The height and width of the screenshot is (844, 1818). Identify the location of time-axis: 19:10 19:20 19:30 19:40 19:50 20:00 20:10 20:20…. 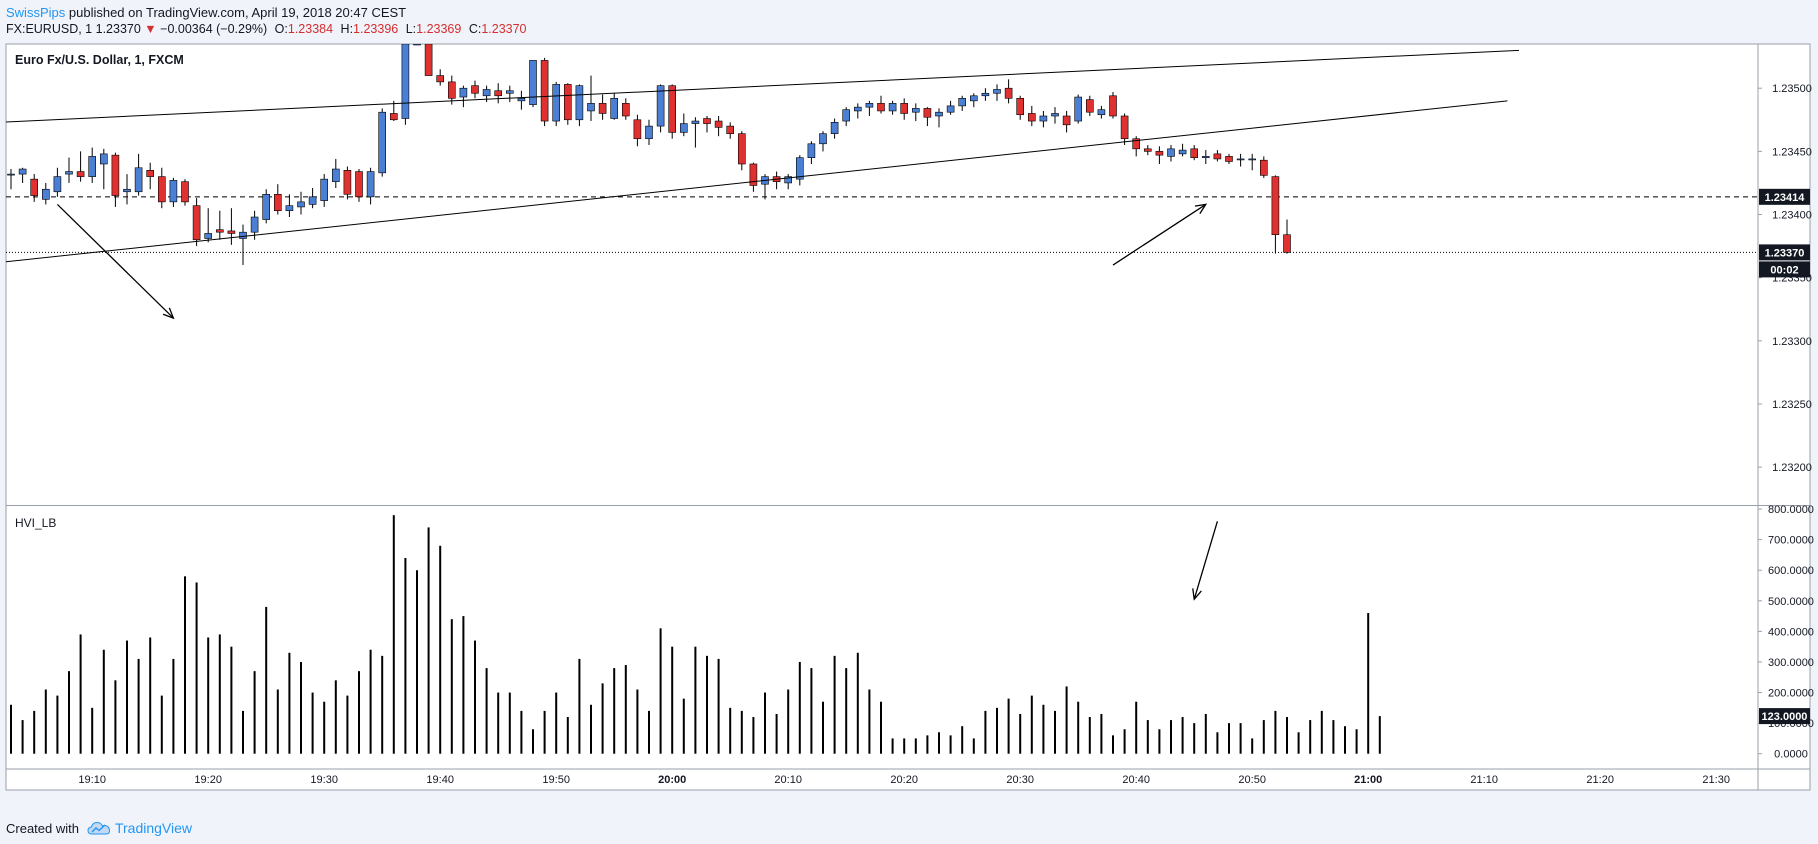
(904, 780).